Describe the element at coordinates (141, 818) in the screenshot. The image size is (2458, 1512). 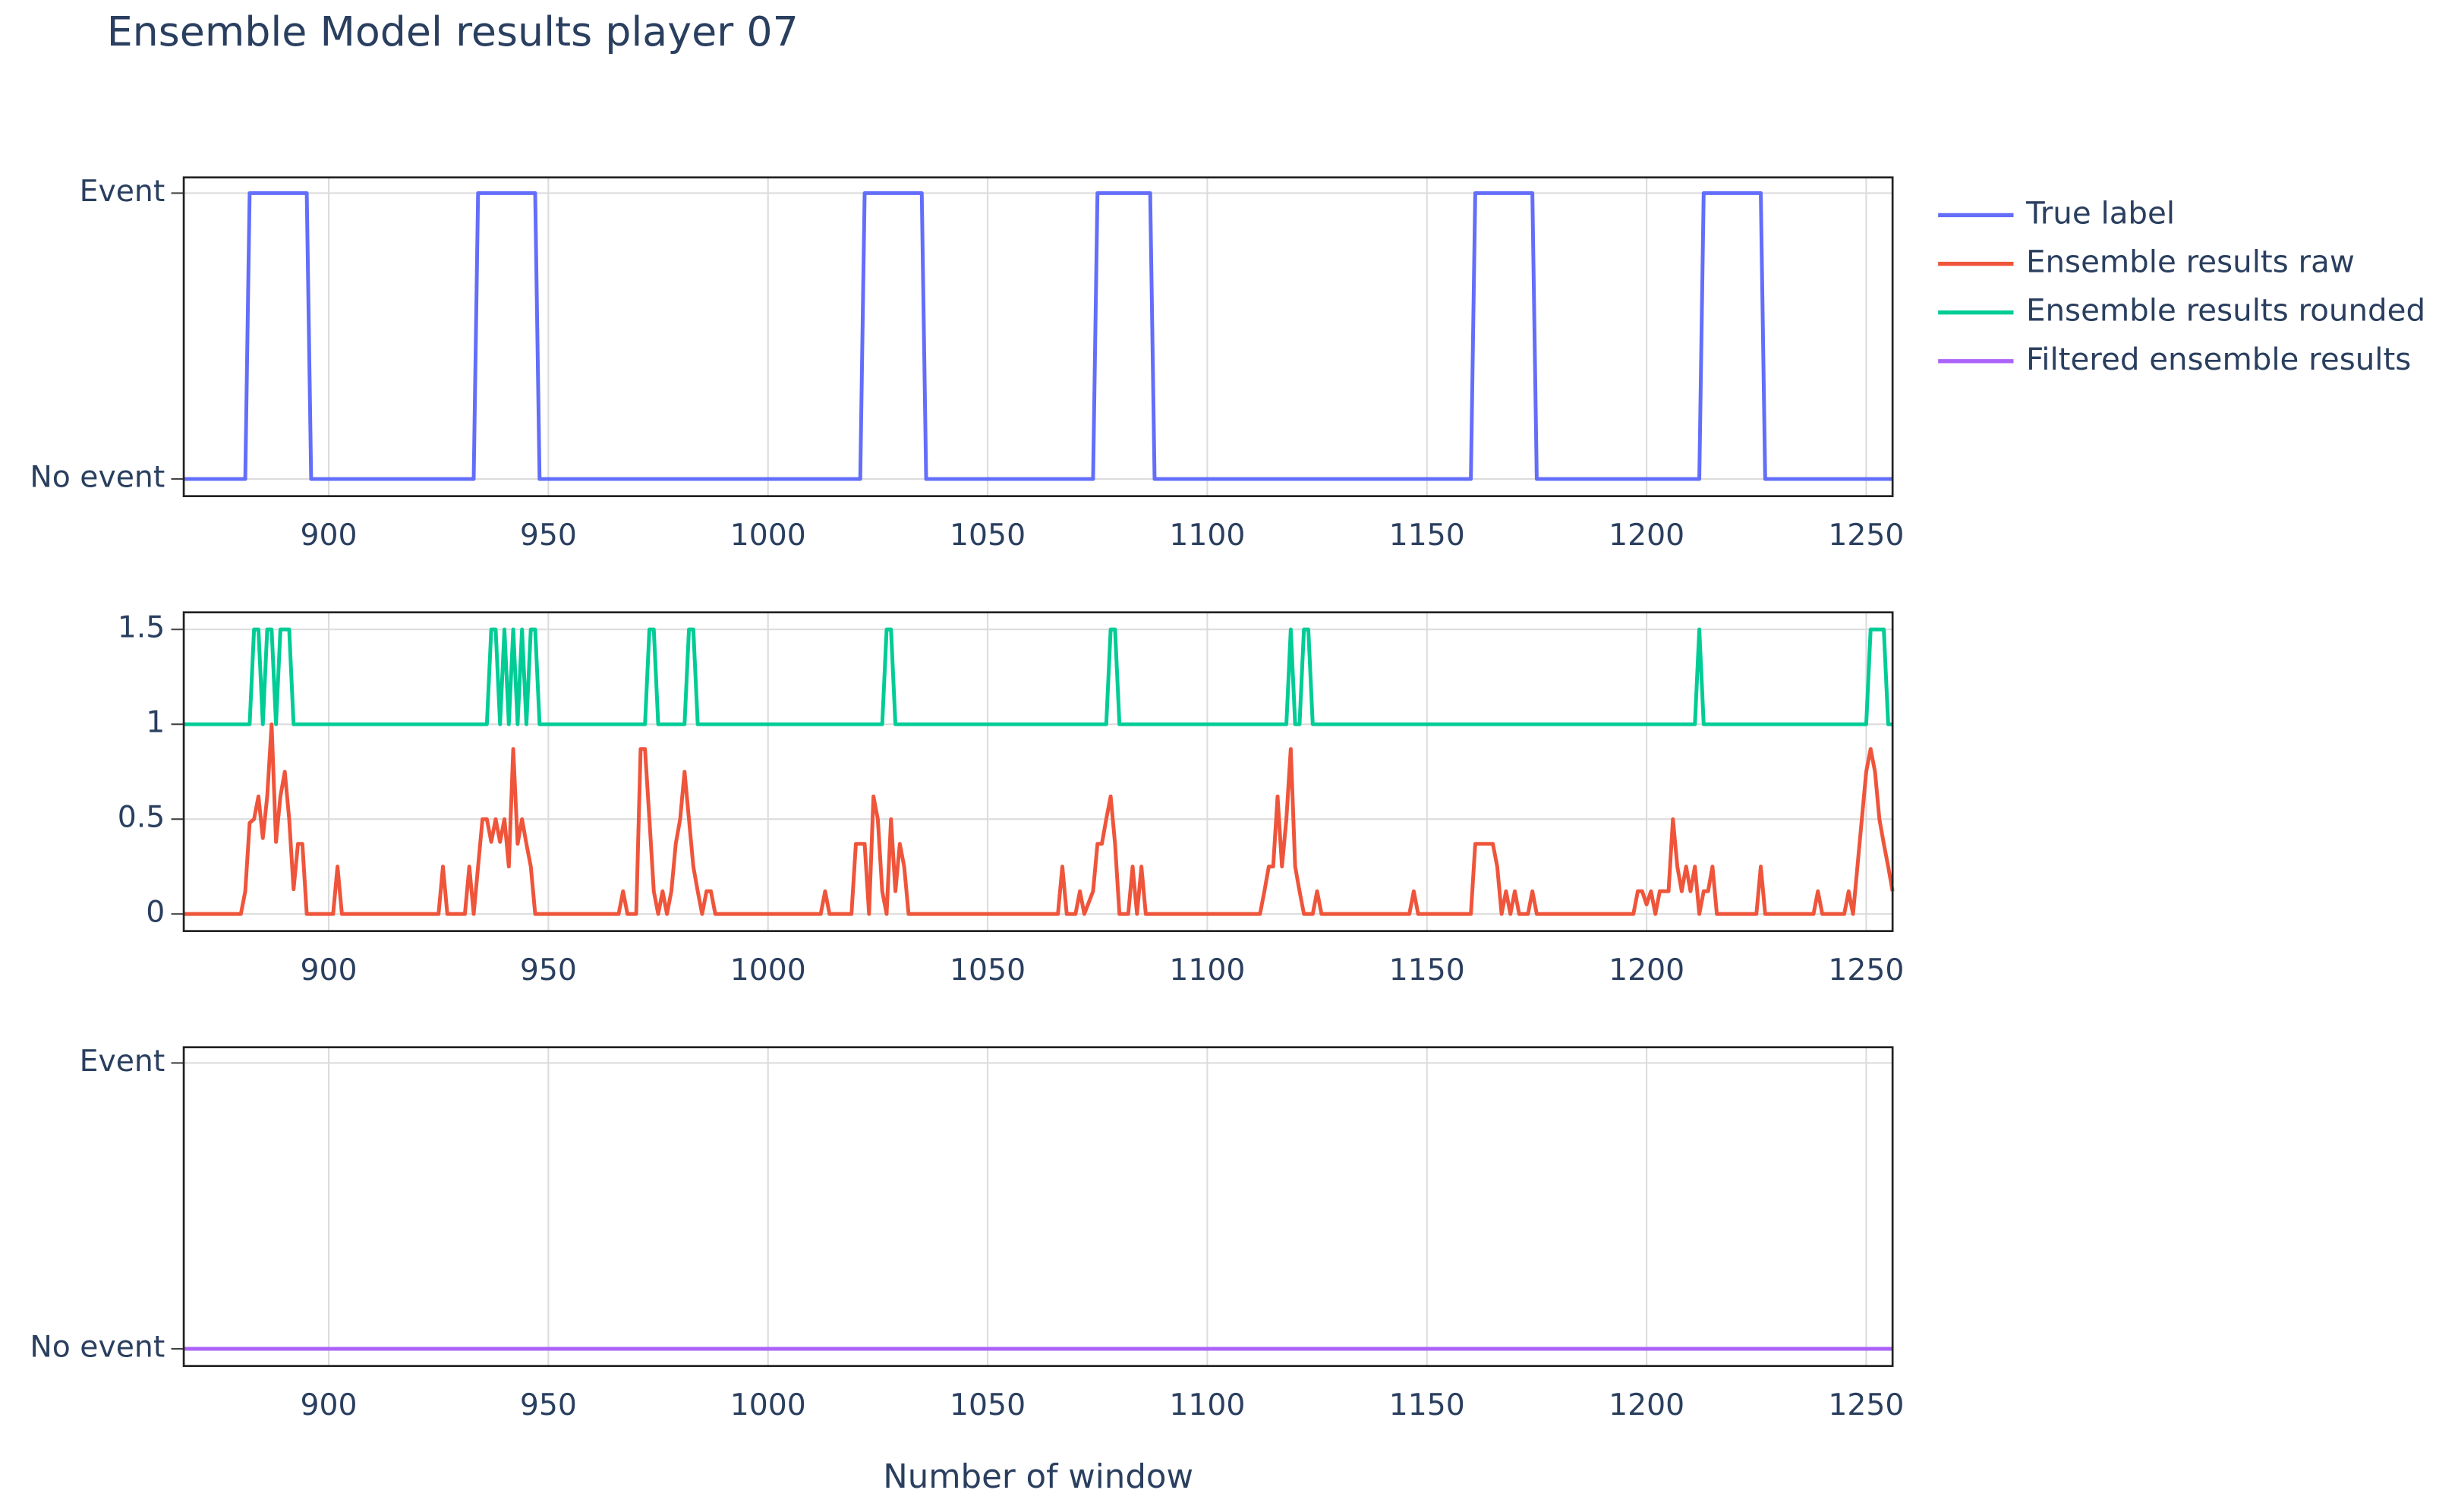
I see `y-tick-label: 0.5` at that location.